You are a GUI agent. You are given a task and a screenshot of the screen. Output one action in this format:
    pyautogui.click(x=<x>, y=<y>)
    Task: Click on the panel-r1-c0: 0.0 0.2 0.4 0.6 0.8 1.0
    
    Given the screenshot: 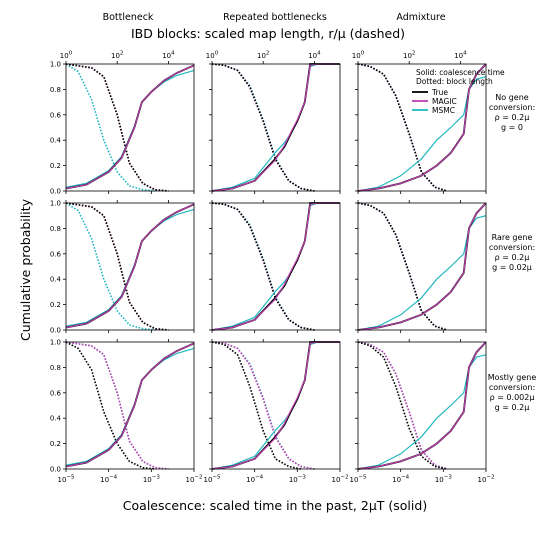 What is the action you would take?
    pyautogui.click(x=122, y=267)
    